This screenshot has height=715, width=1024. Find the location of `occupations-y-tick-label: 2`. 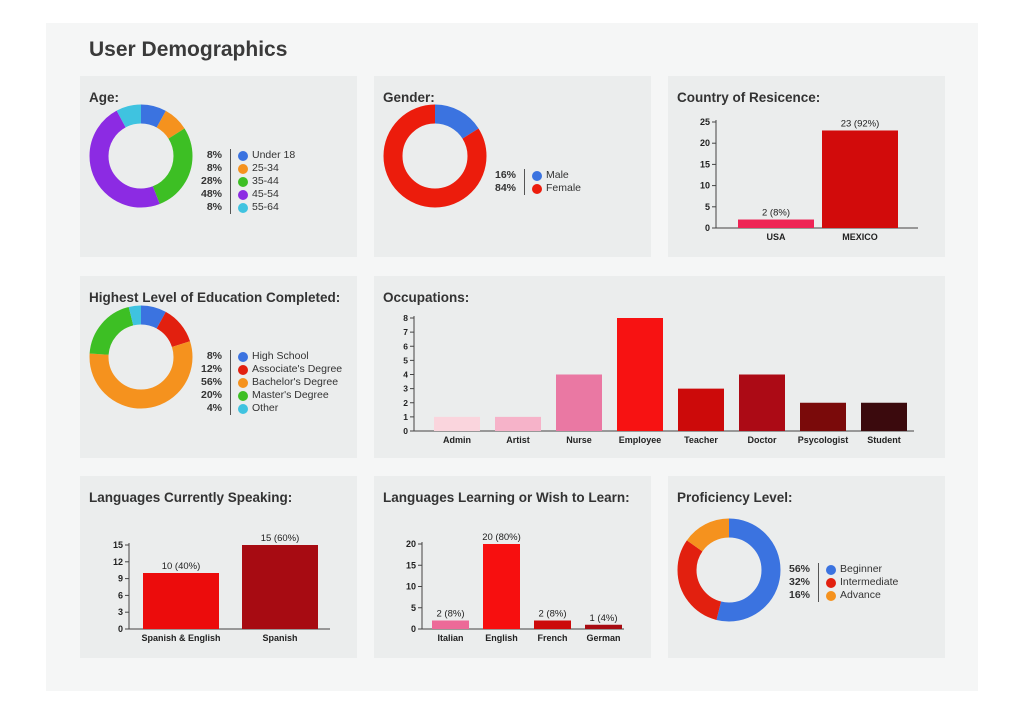

occupations-y-tick-label: 2 is located at coordinates (405, 403).